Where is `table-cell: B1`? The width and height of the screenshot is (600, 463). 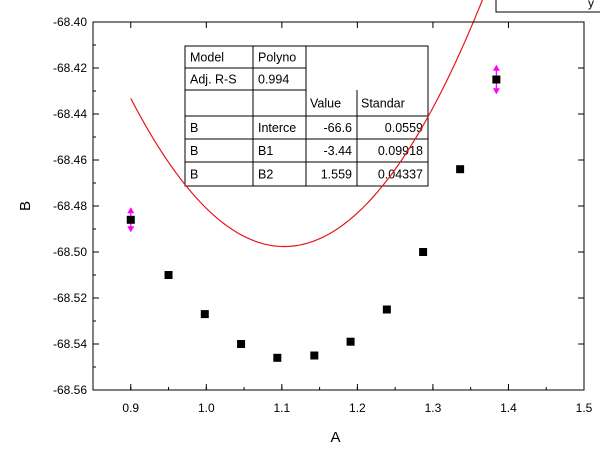
table-cell: B1 is located at coordinates (265, 151).